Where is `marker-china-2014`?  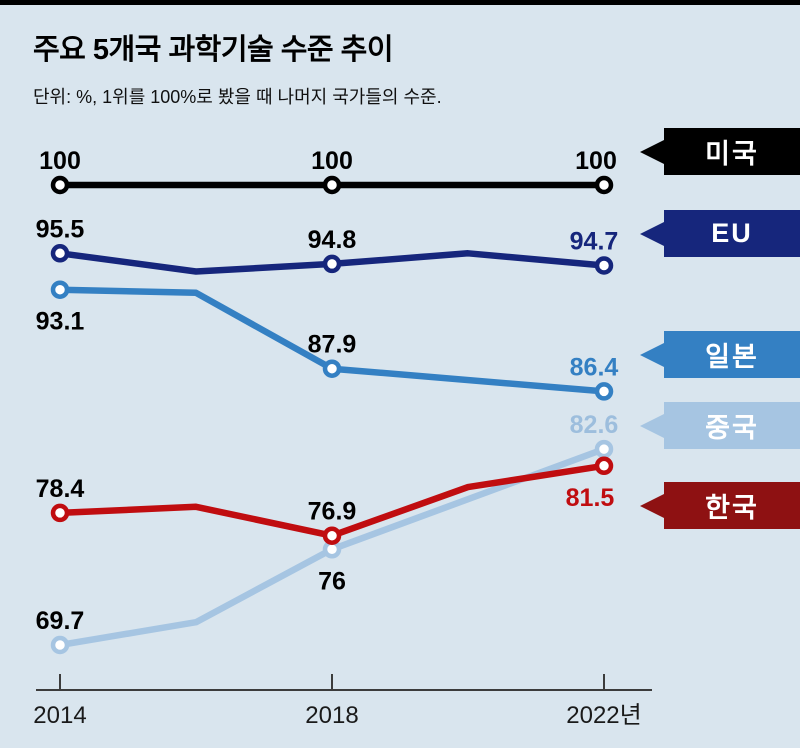 marker-china-2014 is located at coordinates (60, 645).